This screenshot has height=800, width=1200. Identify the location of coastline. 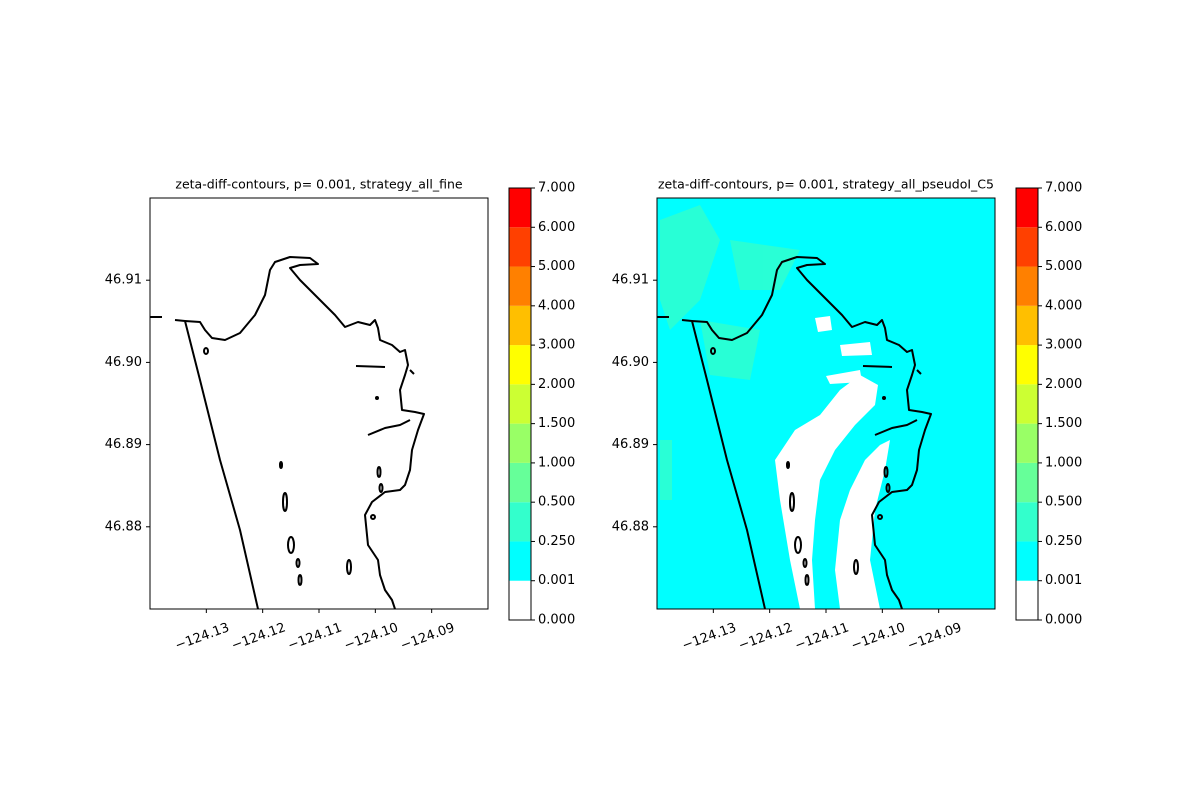
(287, 432).